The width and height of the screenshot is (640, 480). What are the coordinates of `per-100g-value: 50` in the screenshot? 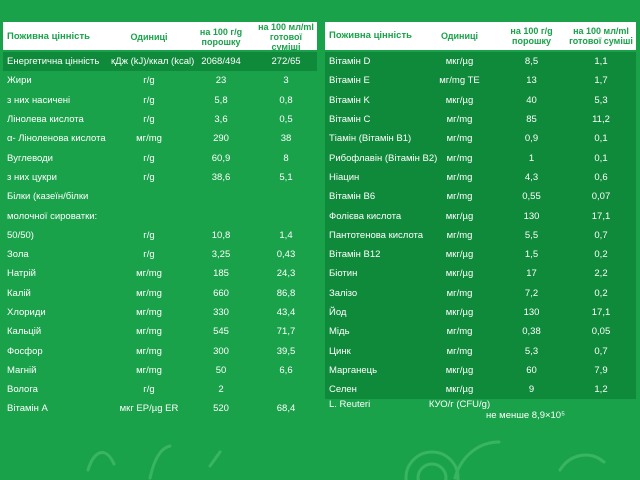 It's located at (221, 370).